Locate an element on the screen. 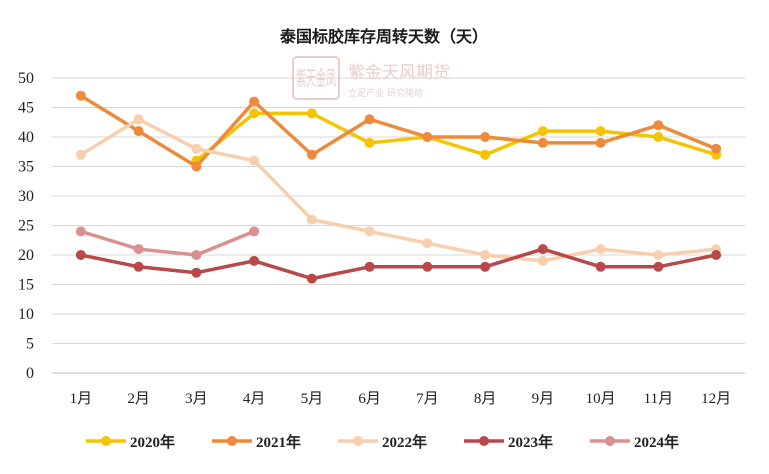 This screenshot has height=474, width=769. legend: 2020年 2021年 2022年 2023年 2024年 is located at coordinates (382, 442).